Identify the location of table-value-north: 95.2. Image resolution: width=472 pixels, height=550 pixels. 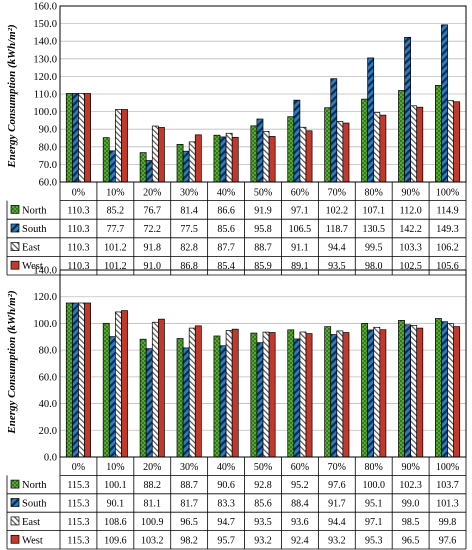
(300, 485).